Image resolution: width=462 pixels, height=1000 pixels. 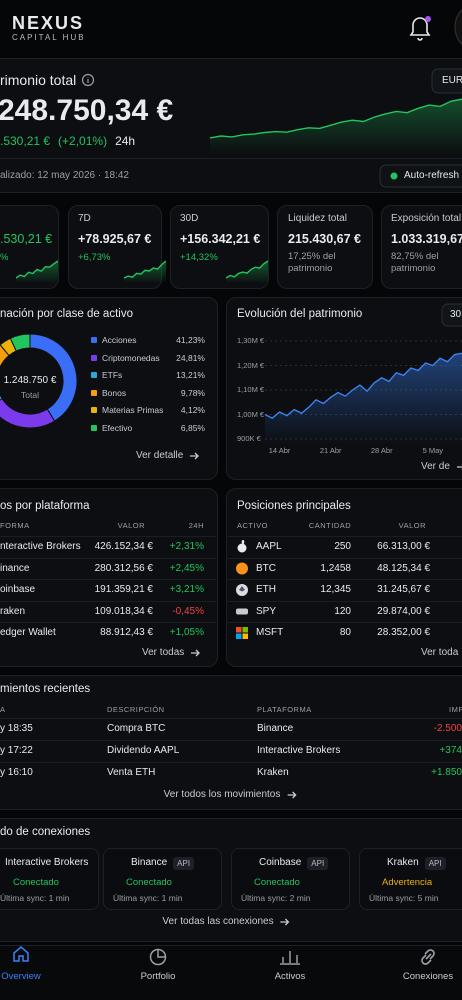 I want to click on period-label: 30D, so click(x=189, y=218).